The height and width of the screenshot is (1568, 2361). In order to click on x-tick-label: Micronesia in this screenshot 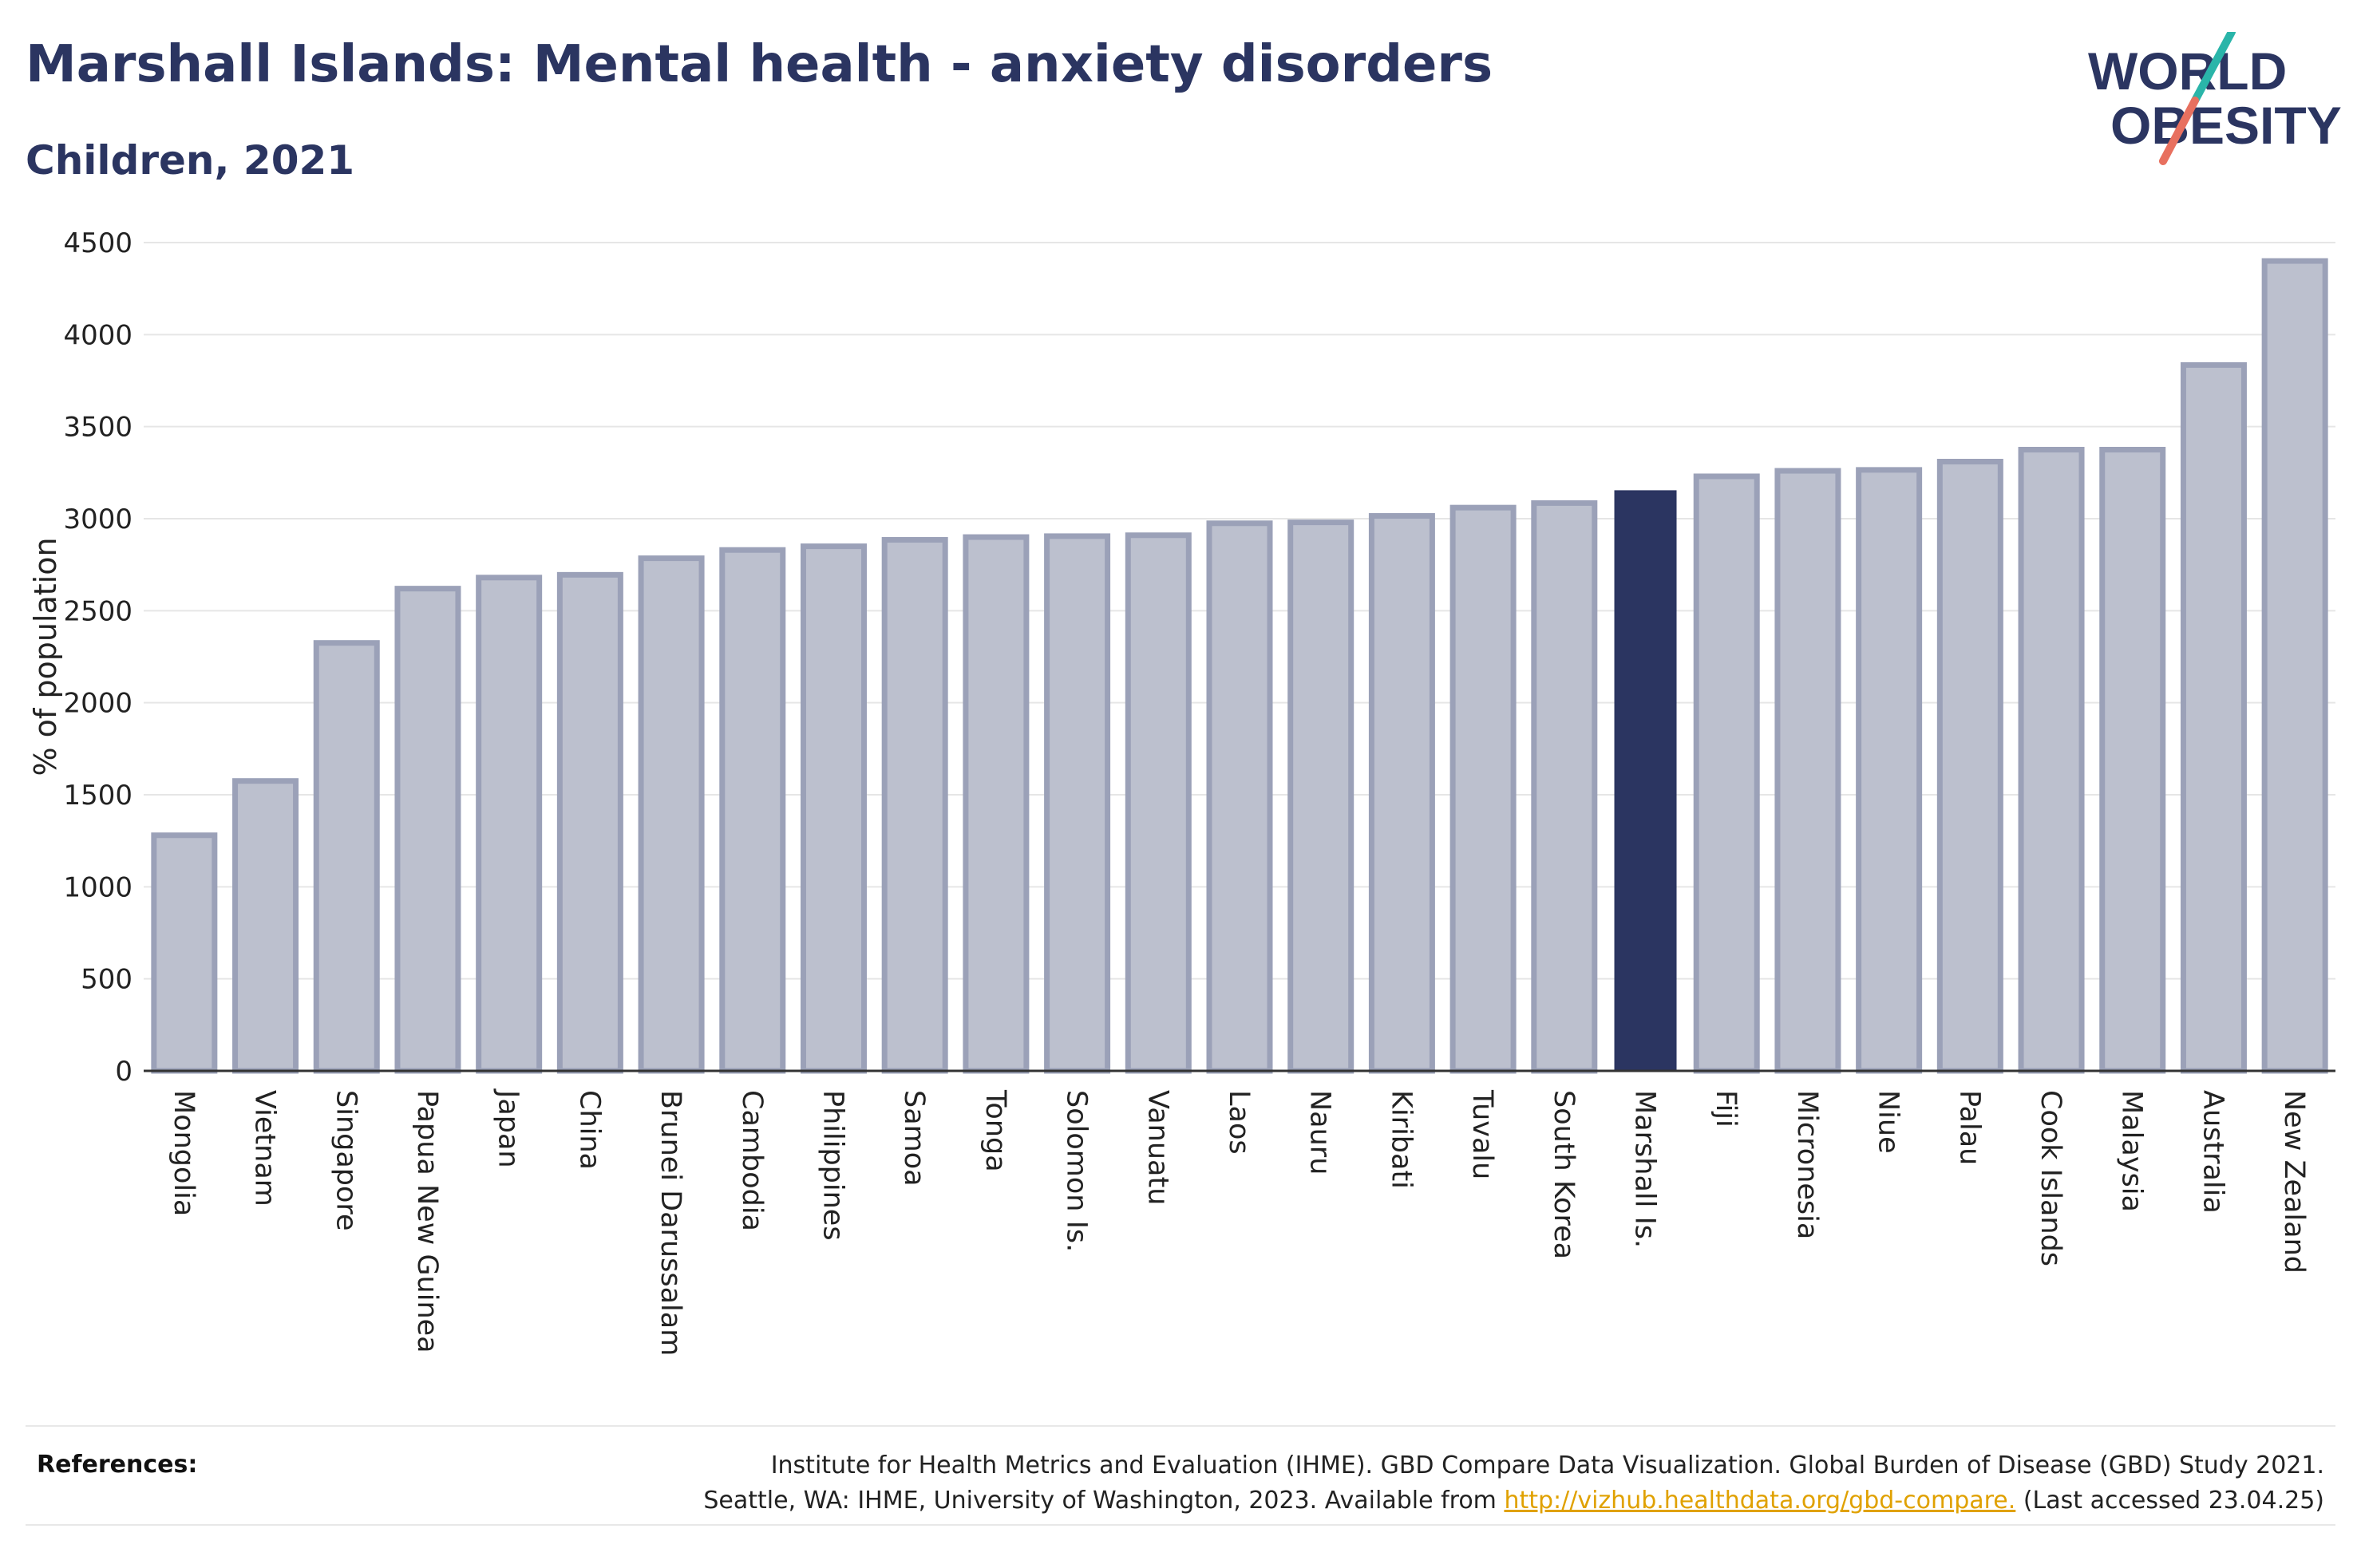, I will do `click(1807, 1164)`.